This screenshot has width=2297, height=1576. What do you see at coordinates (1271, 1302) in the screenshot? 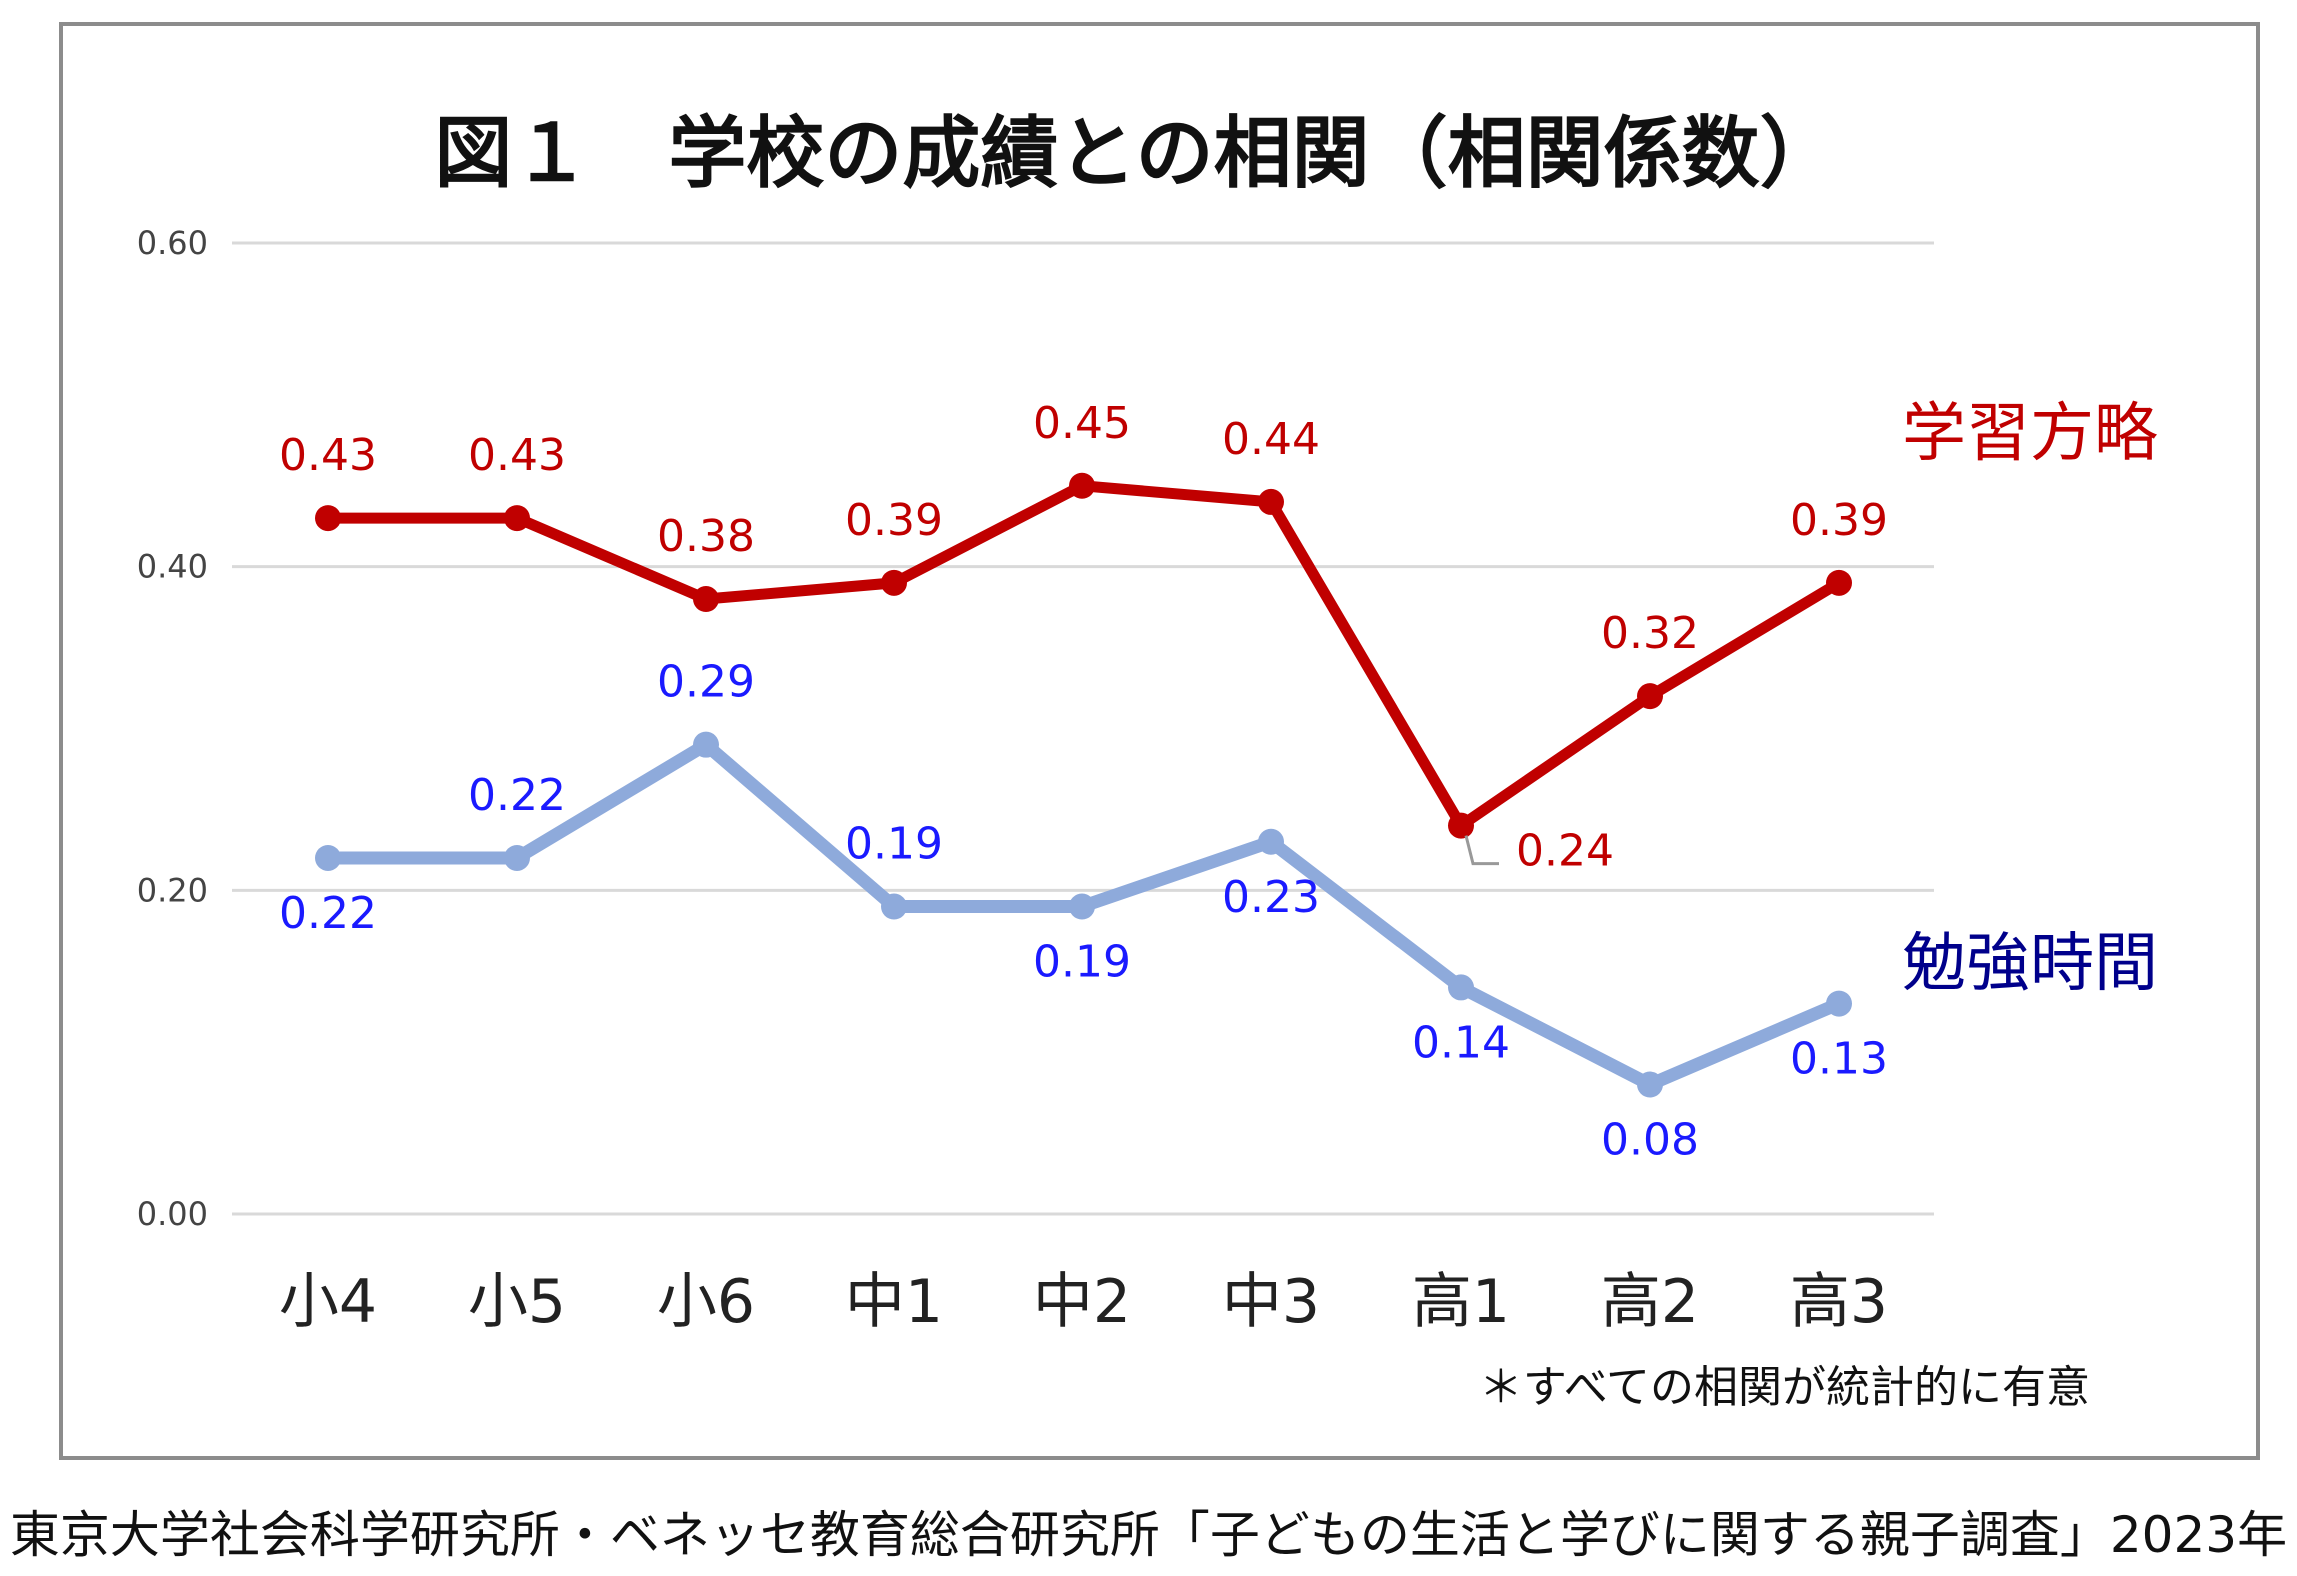
I see `x-tick-label: 中3` at bounding box center [1271, 1302].